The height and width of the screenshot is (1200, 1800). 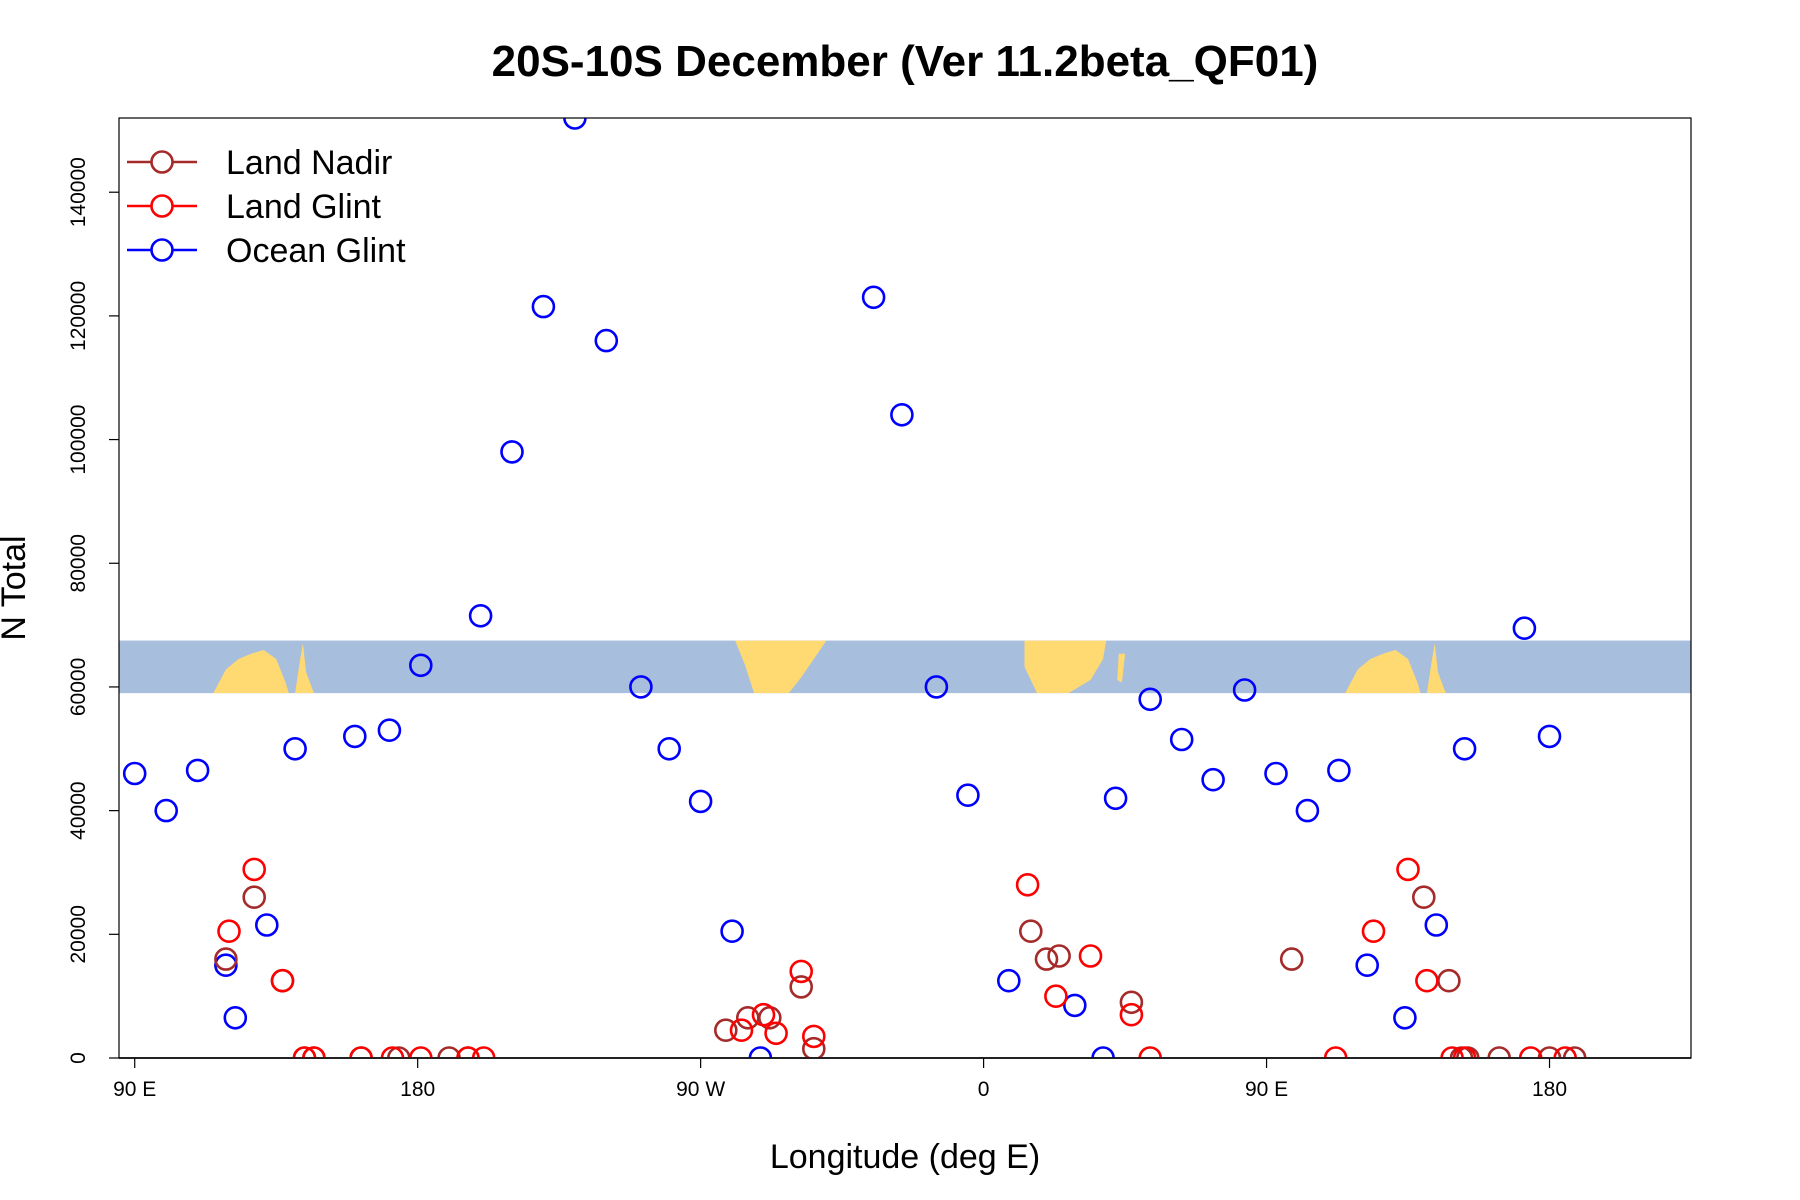 I want to click on legend-label: Land Glint, so click(x=304, y=207).